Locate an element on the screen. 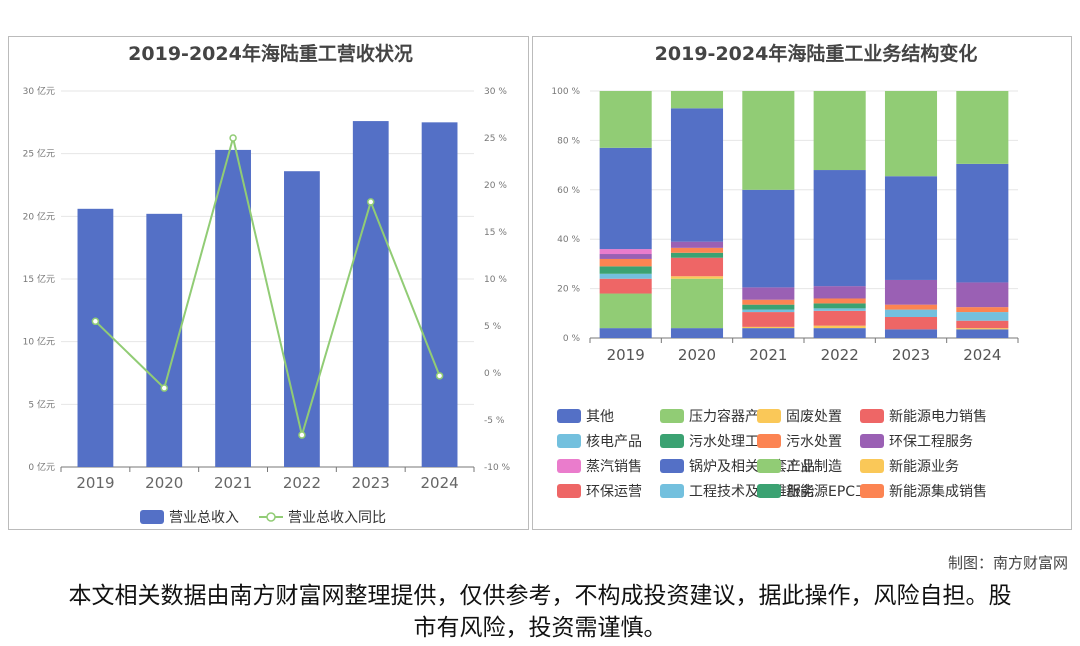 Image resolution: width=1080 pixels, height=646 pixels. right-axis-tick-label: 5 % is located at coordinates (493, 327).